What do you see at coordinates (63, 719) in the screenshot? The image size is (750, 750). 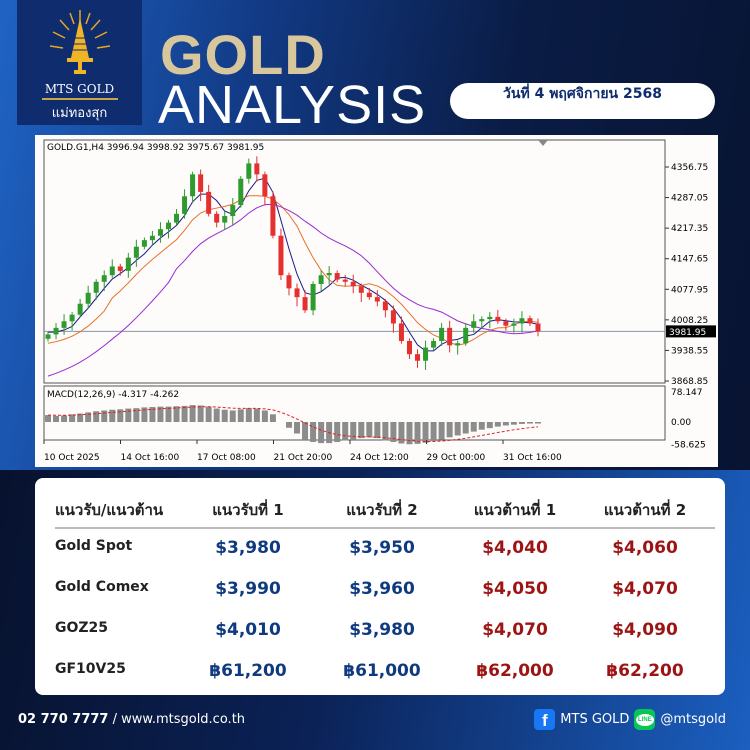 I see `phone: 02 770 7777` at bounding box center [63, 719].